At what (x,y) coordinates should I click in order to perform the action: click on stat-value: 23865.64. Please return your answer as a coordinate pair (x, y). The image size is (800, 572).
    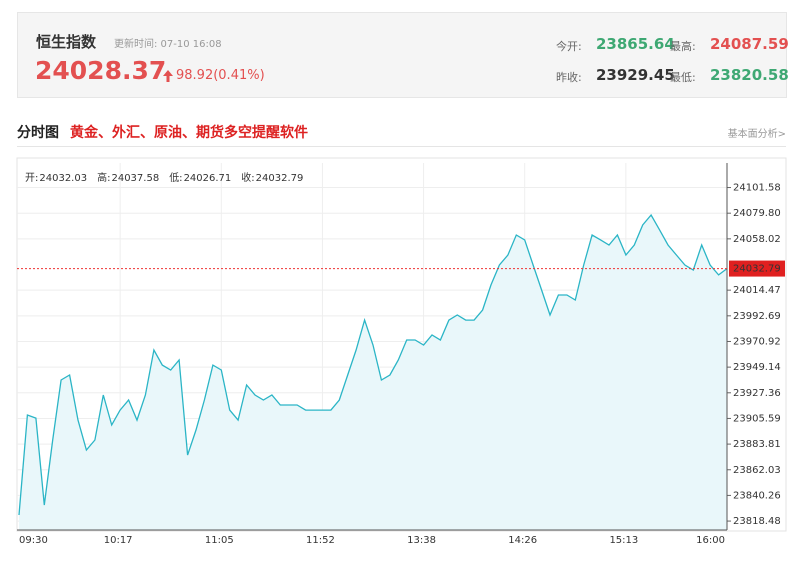
    Looking at the image, I should click on (635, 44).